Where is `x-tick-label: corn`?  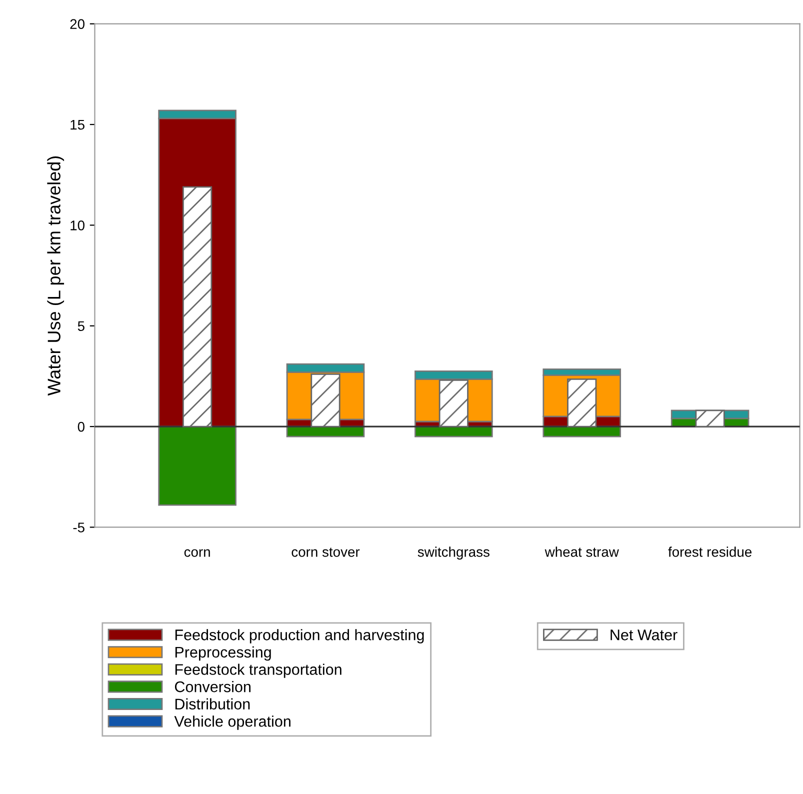 x-tick-label: corn is located at coordinates (197, 553).